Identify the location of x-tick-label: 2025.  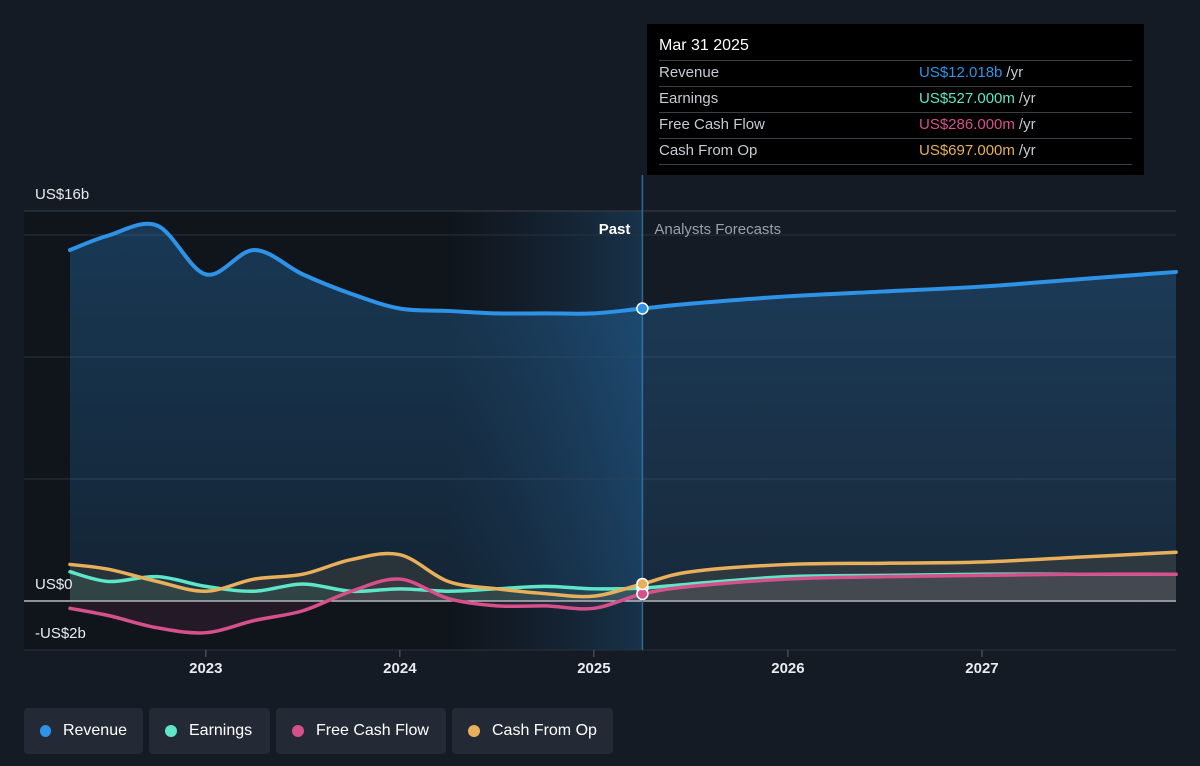
(593, 668).